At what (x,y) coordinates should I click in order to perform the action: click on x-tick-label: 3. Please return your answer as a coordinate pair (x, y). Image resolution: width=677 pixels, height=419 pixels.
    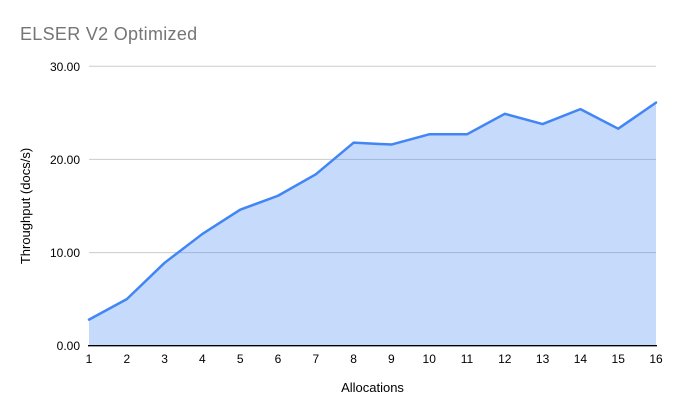
    Looking at the image, I should click on (164, 359).